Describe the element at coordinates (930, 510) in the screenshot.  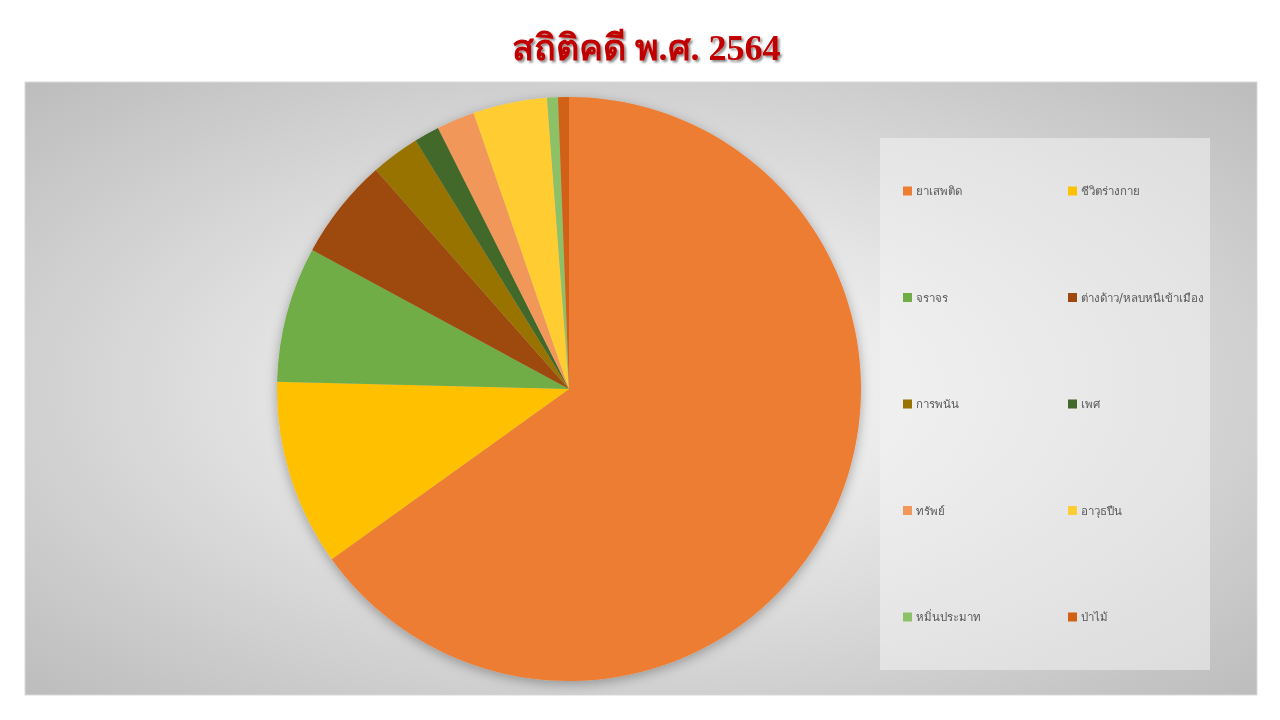
I see `legend-label: ทรัพย์` at that location.